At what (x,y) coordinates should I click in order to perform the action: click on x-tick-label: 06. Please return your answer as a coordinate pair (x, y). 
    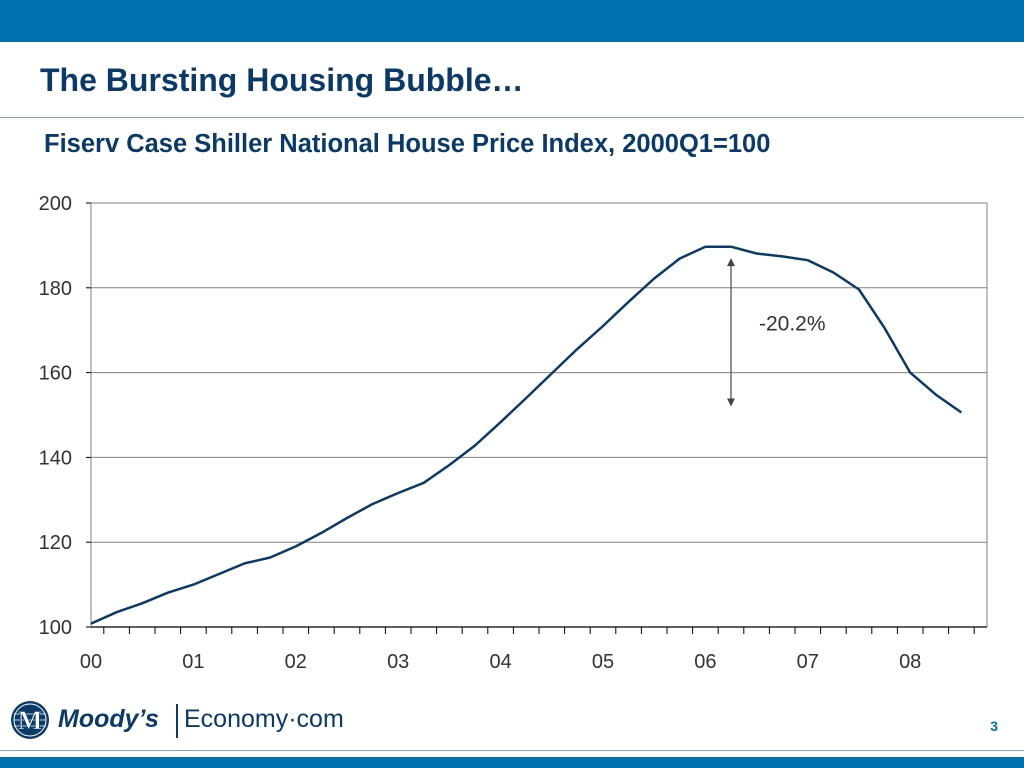
    Looking at the image, I should click on (705, 662).